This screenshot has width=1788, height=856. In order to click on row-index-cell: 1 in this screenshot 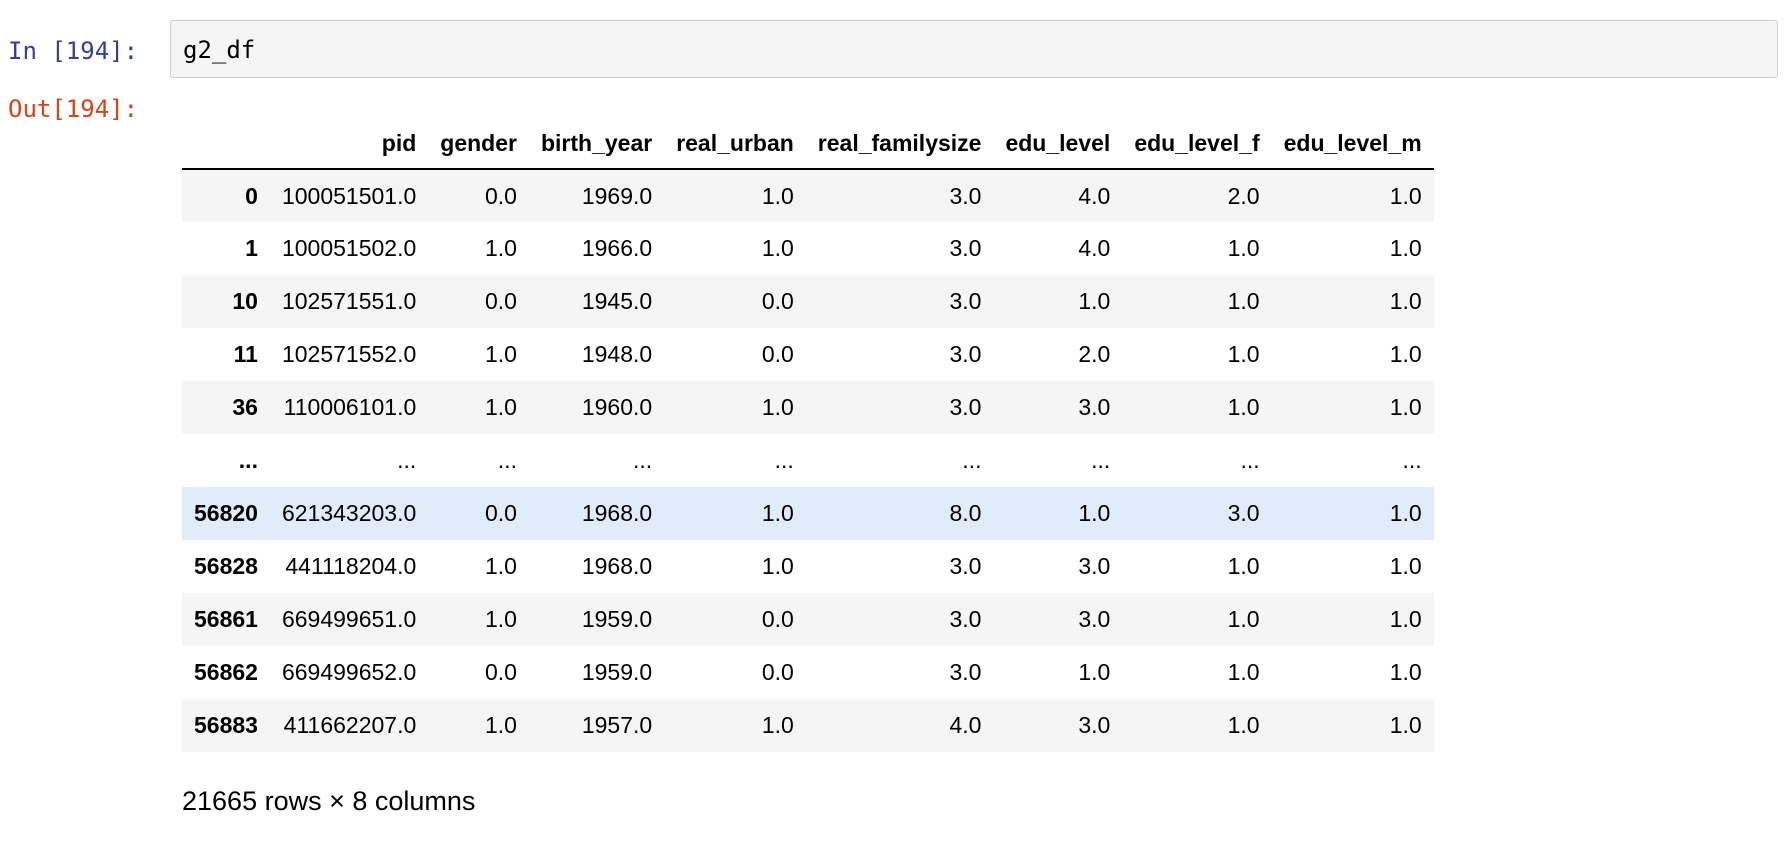, I will do `click(251, 248)`.